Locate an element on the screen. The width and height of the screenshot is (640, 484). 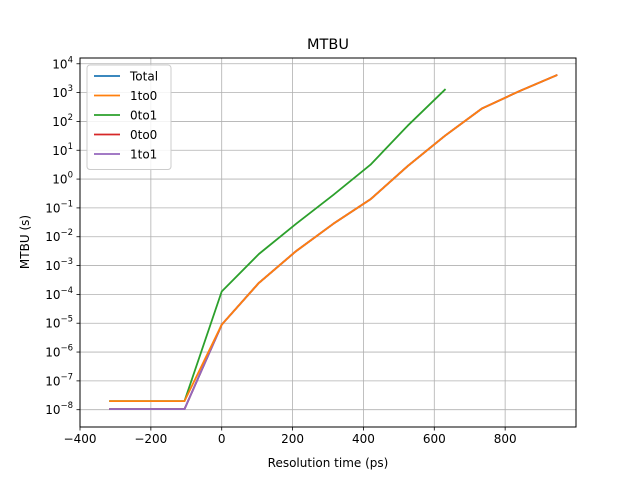
y-tick-label: 10⁻¹ is located at coordinates (59, 207).